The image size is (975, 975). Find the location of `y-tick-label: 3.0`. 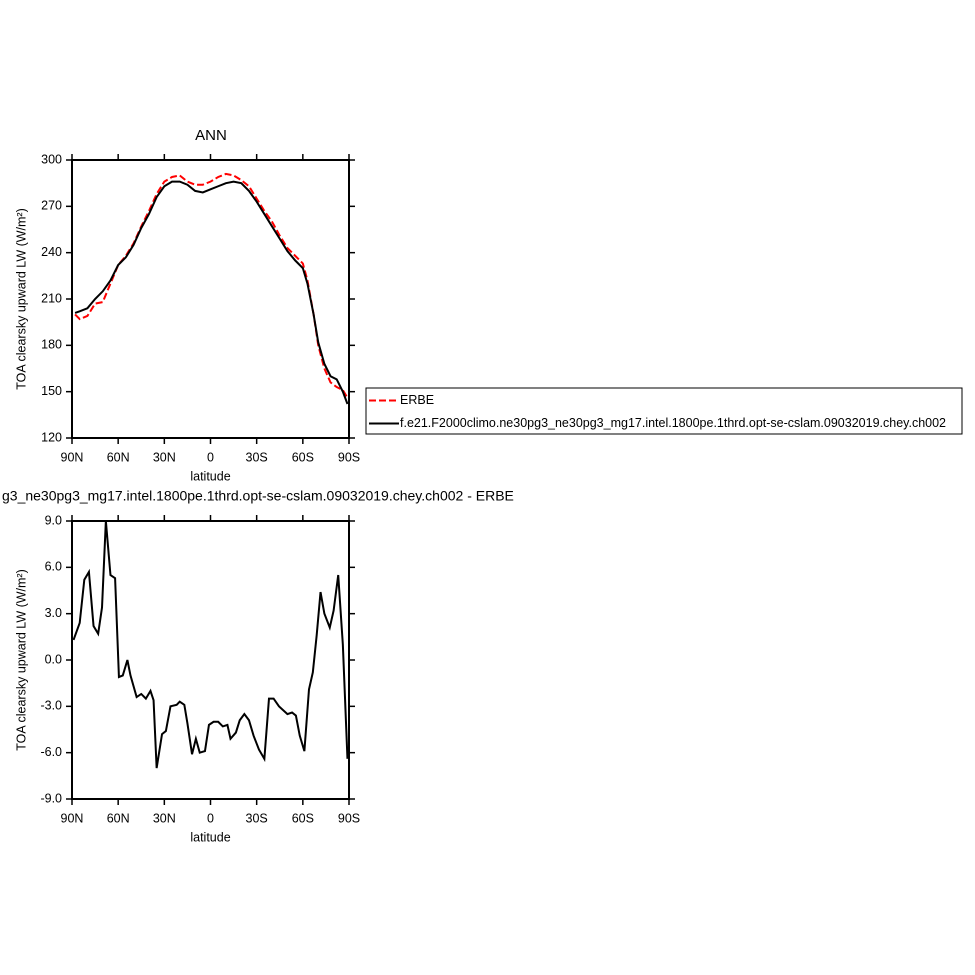

y-tick-label: 3.0 is located at coordinates (53, 613).